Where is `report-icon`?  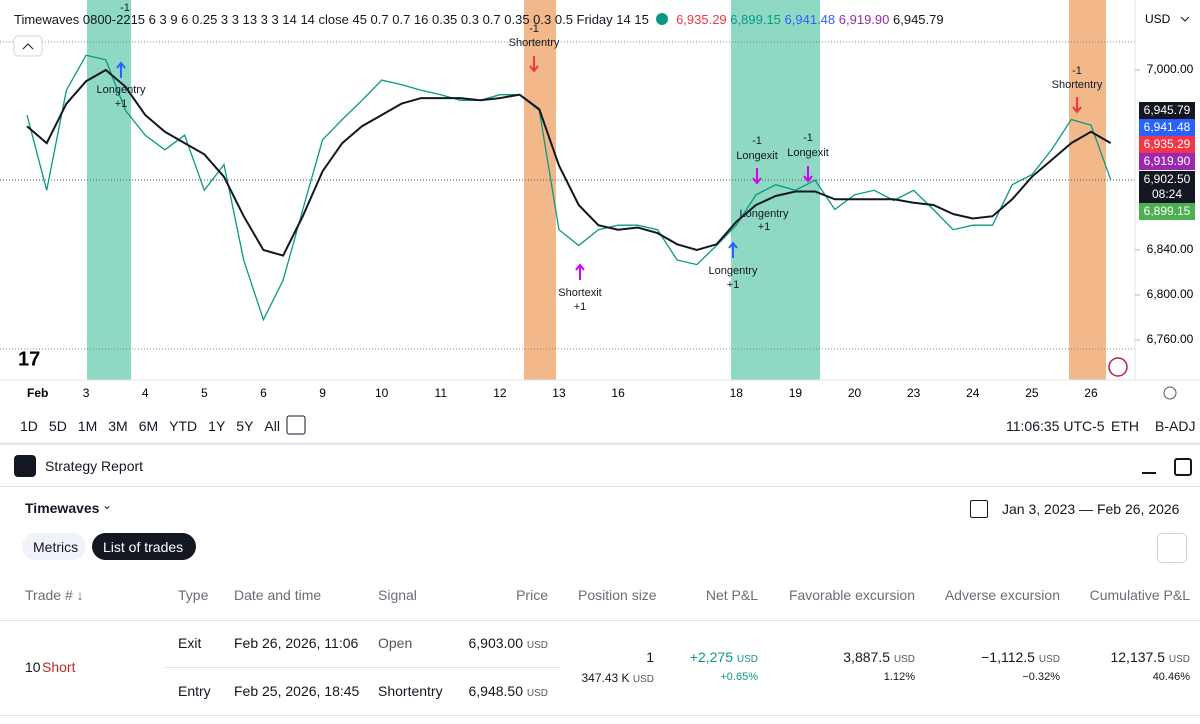
report-icon is located at coordinates (25, 466).